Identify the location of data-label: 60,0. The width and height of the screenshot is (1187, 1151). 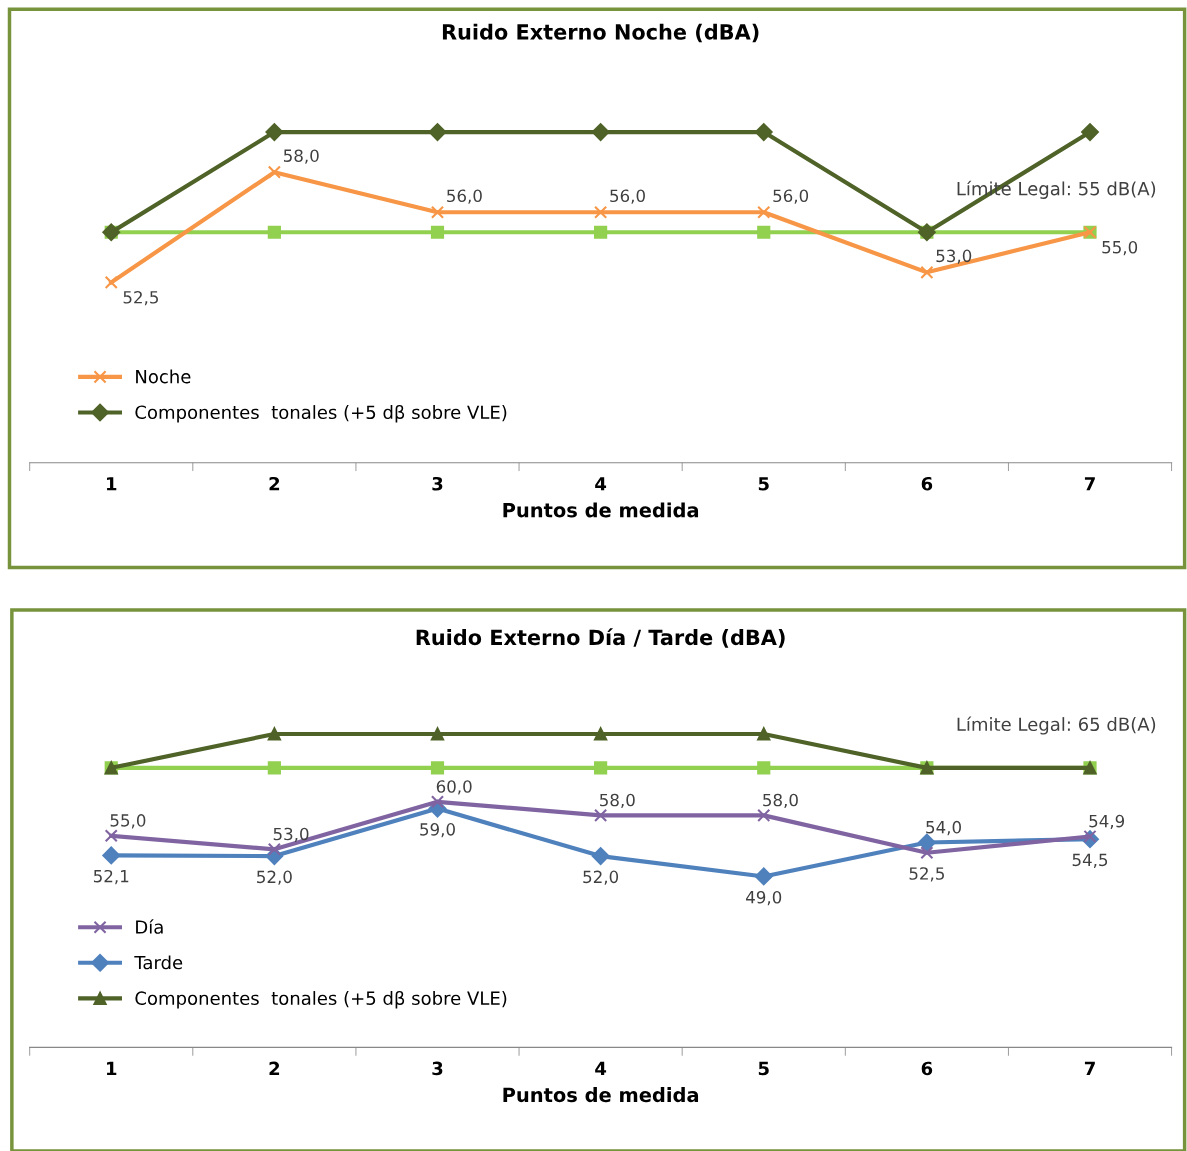
(454, 787).